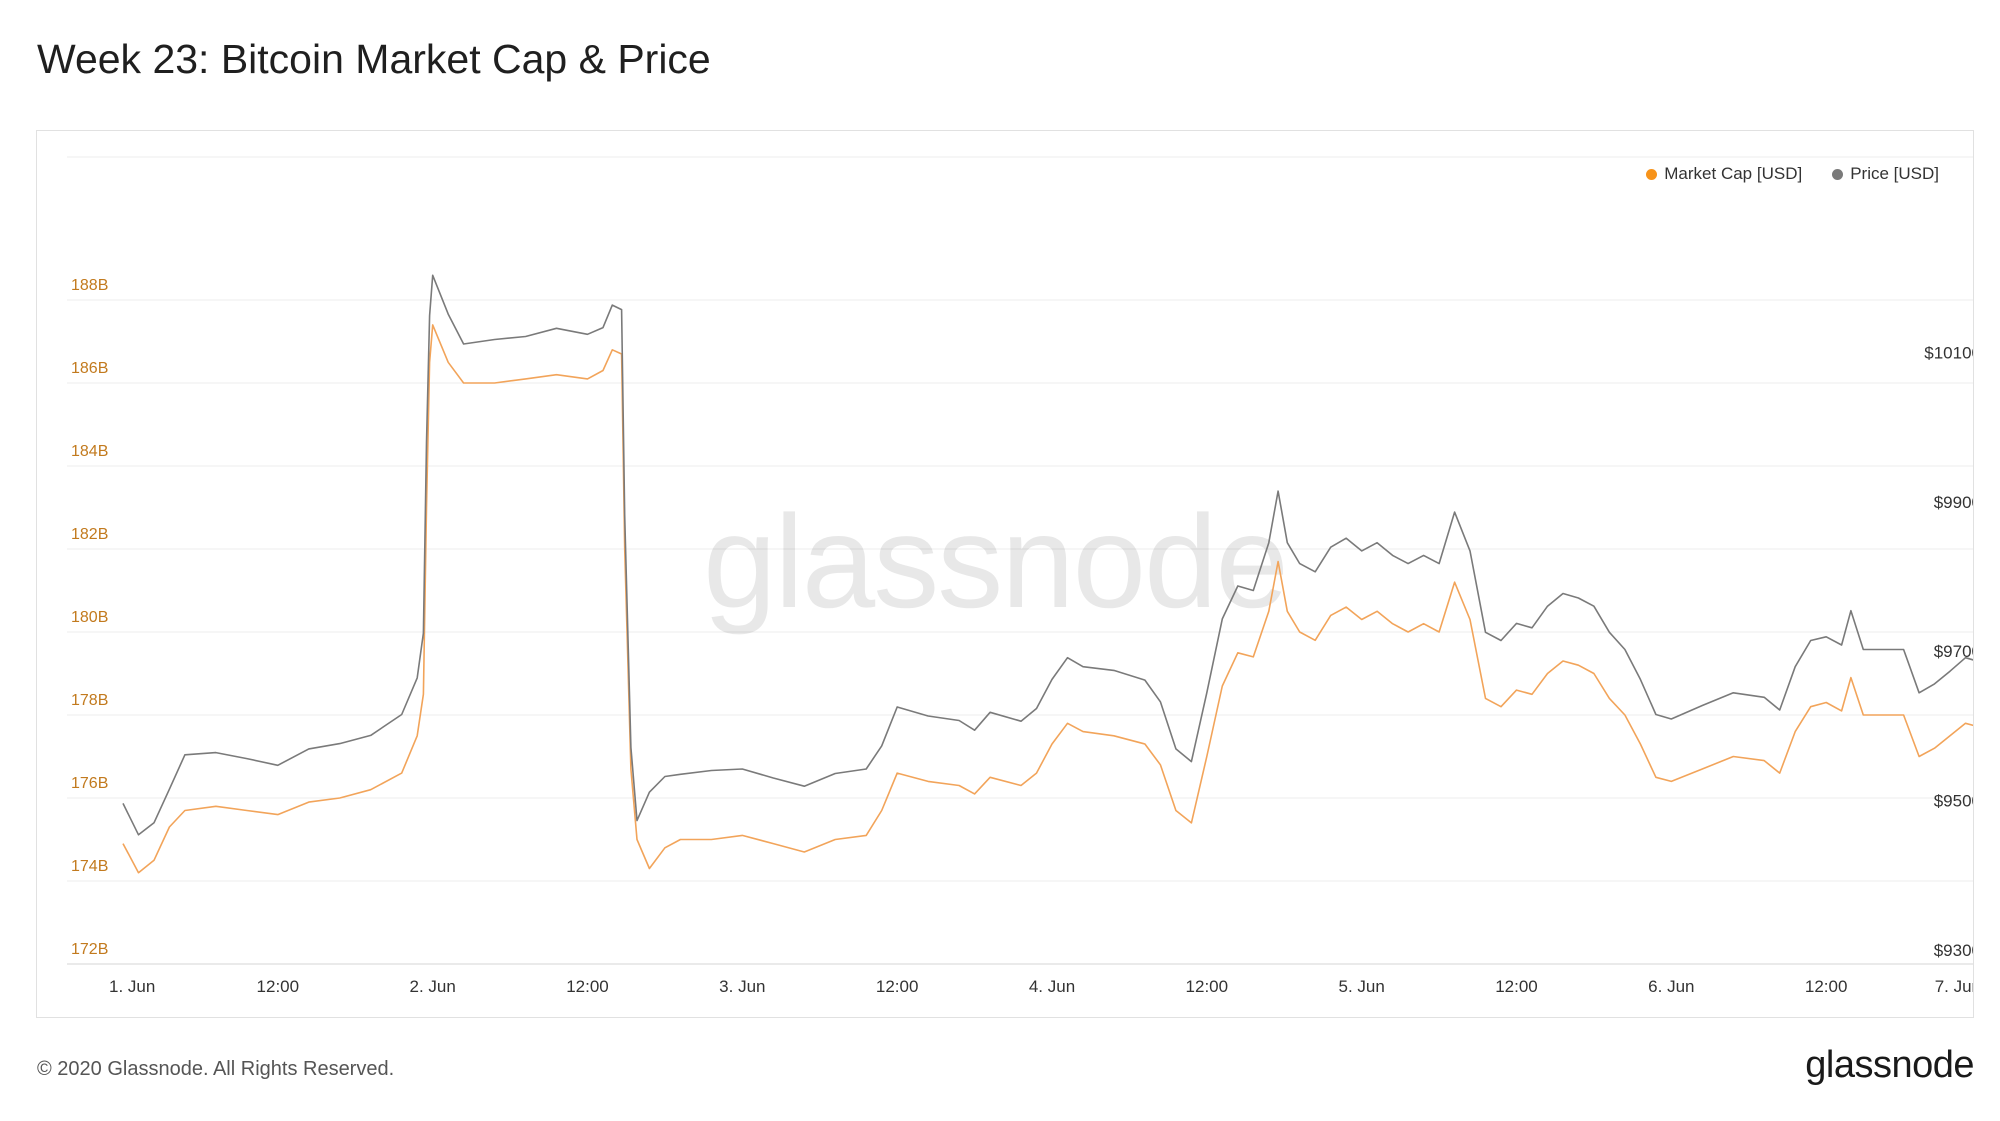 The image size is (2000, 1121). Describe the element at coordinates (1652, 174) in the screenshot. I see `market-cap-dot-icon` at that location.